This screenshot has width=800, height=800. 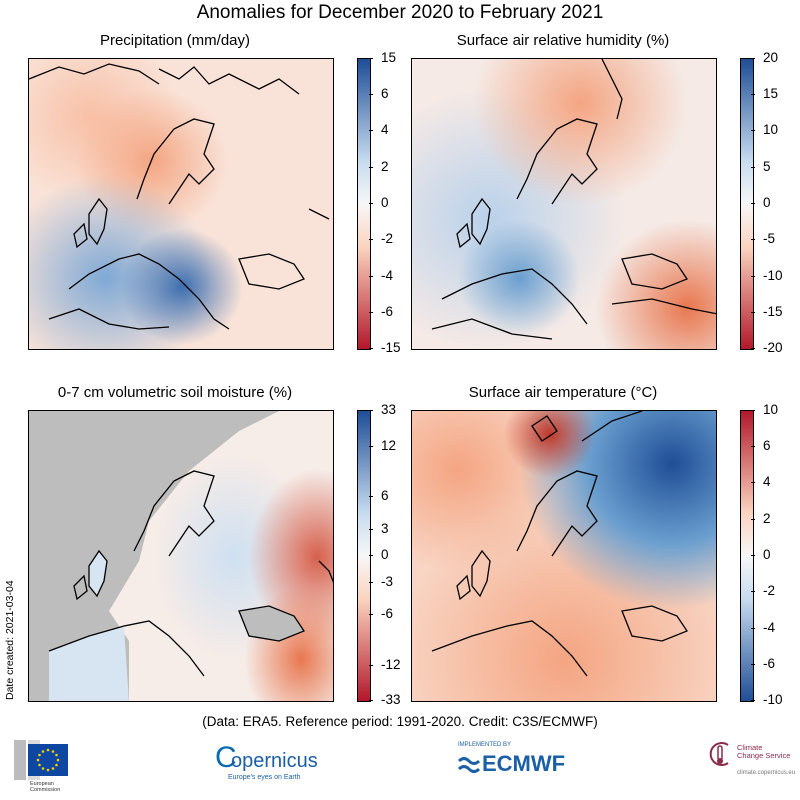 What do you see at coordinates (385, 664) in the screenshot?
I see `tick-label: -12` at bounding box center [385, 664].